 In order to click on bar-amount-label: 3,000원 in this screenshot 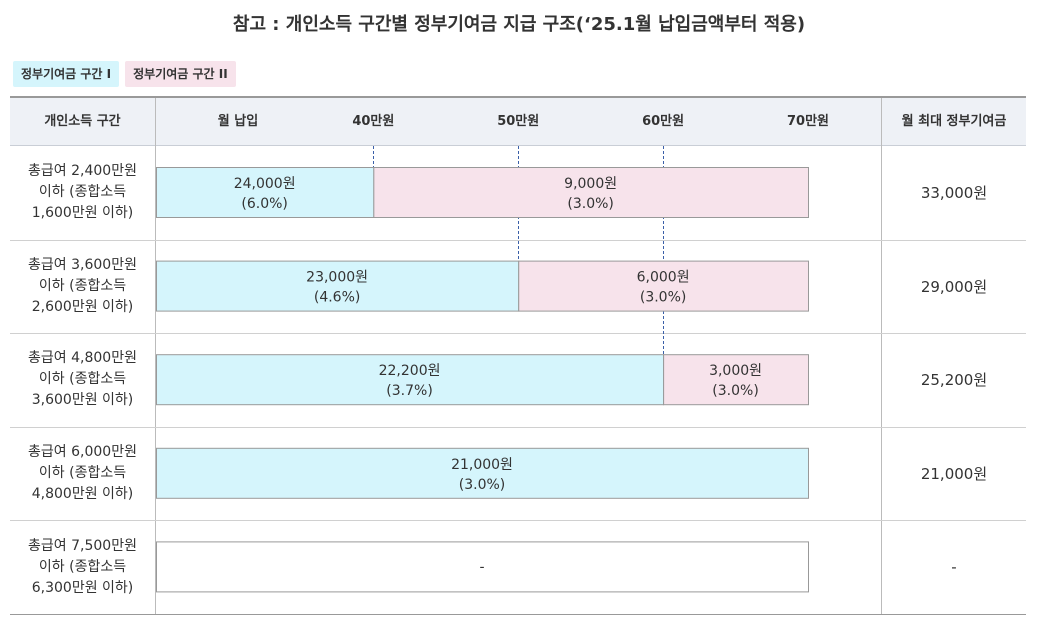, I will do `click(735, 371)`.